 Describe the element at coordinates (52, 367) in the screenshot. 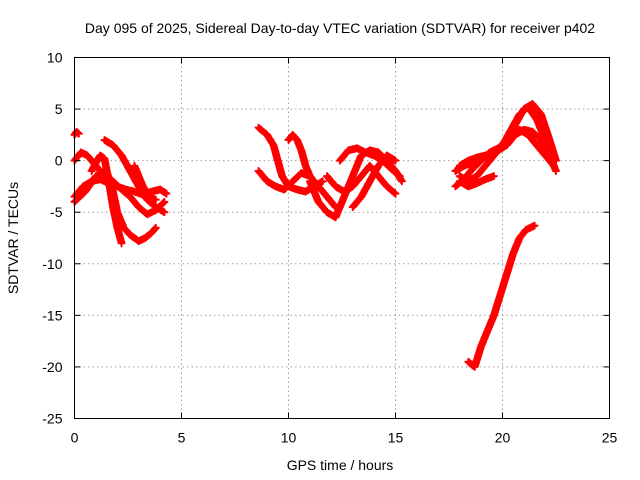

I see `y-tick-label: -20` at that location.